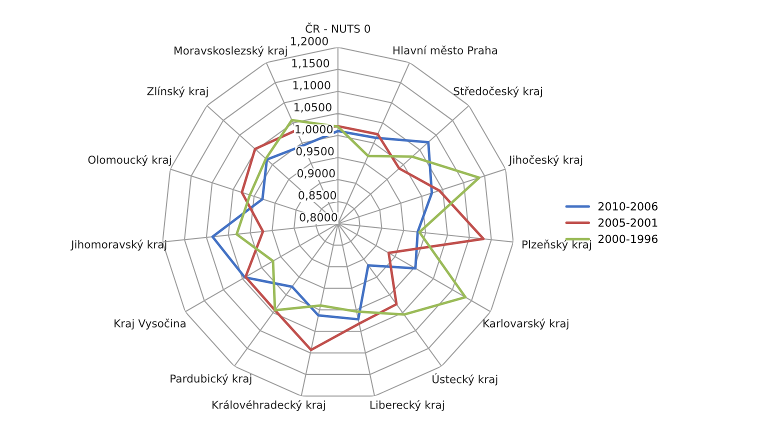  What do you see at coordinates (230, 51) in the screenshot?
I see `spoke-label: Moravskoslezský kraj` at bounding box center [230, 51].